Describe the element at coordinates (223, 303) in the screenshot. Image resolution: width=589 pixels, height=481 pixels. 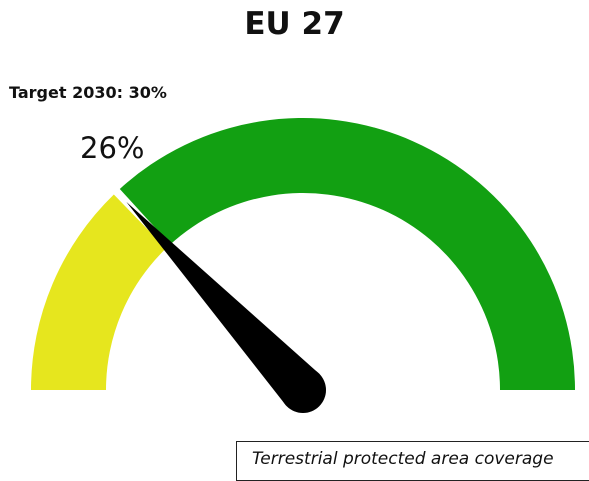
I see `needle-pointer` at that location.